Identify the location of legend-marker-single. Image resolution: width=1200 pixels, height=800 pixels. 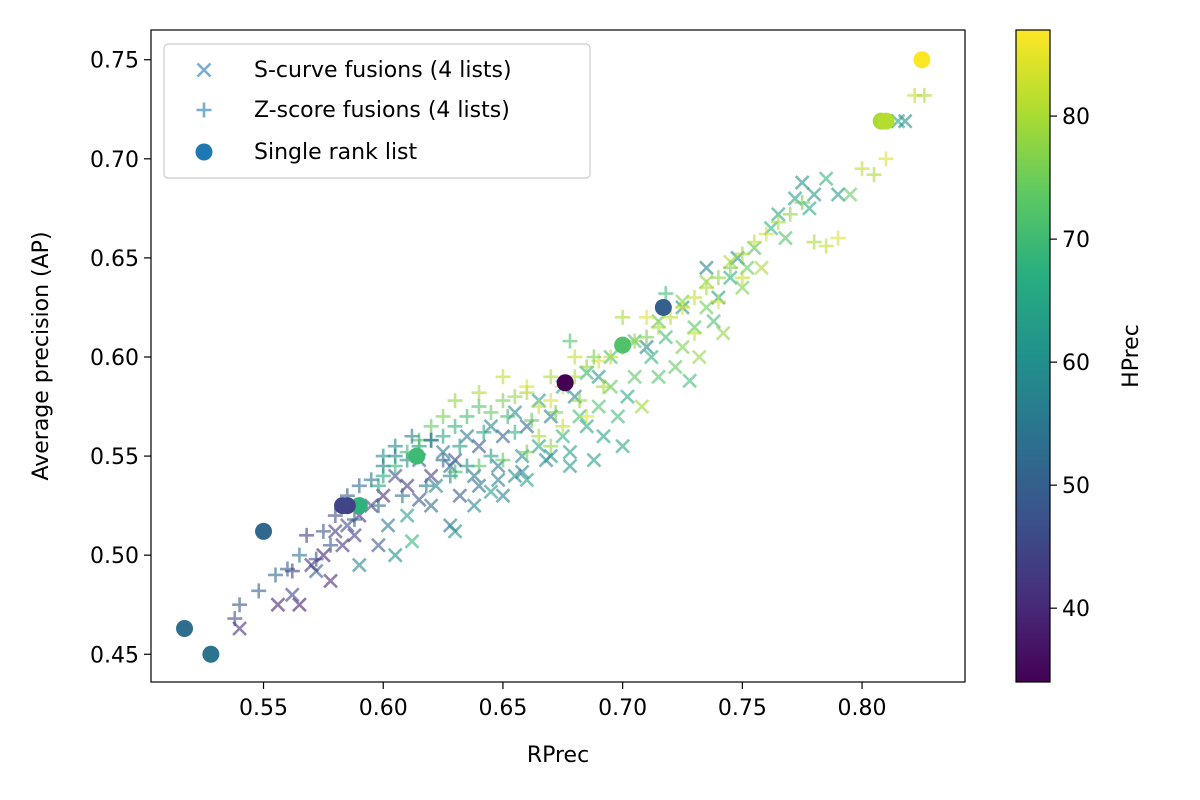
(204, 152).